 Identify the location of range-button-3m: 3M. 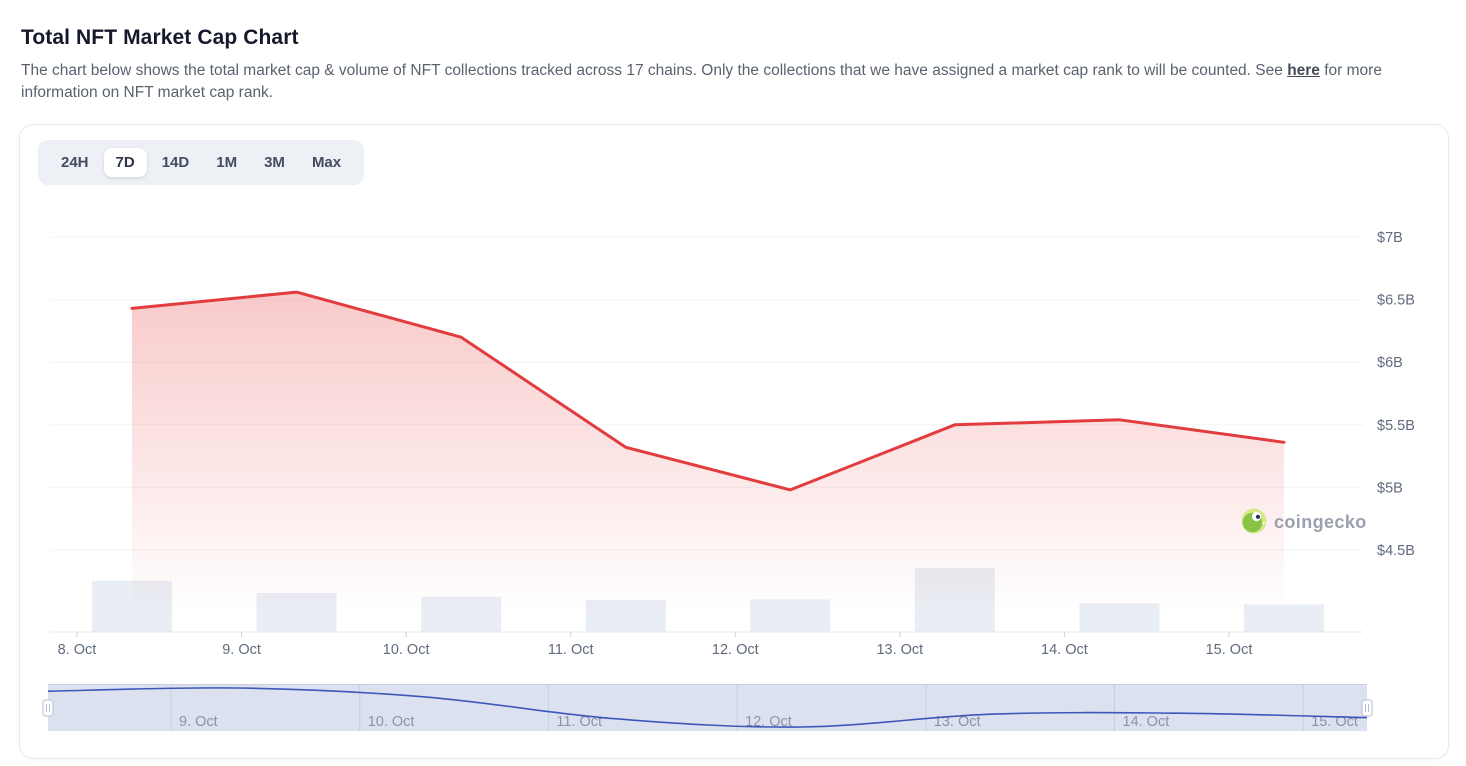
(274, 162).